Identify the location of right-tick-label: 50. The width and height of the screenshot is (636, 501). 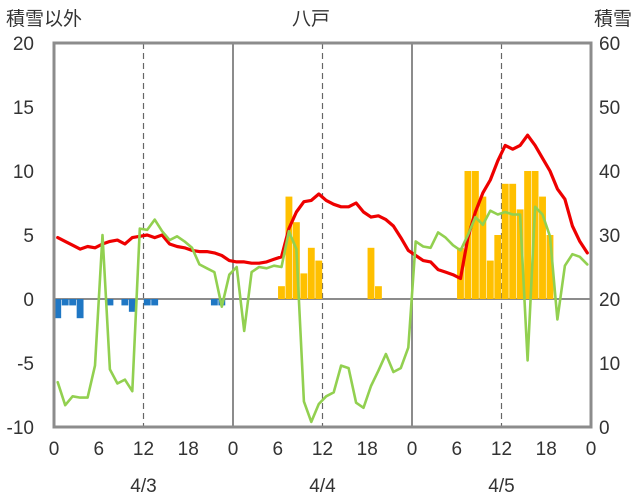
(609, 108).